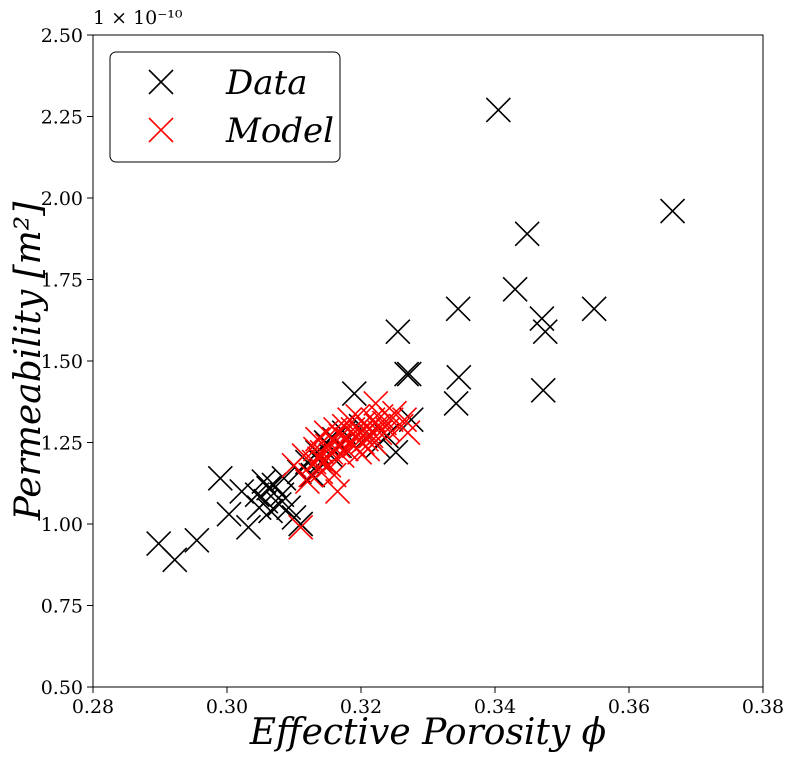 Image resolution: width=787 pixels, height=761 pixels. I want to click on legend-label-data: Data, so click(266, 83).